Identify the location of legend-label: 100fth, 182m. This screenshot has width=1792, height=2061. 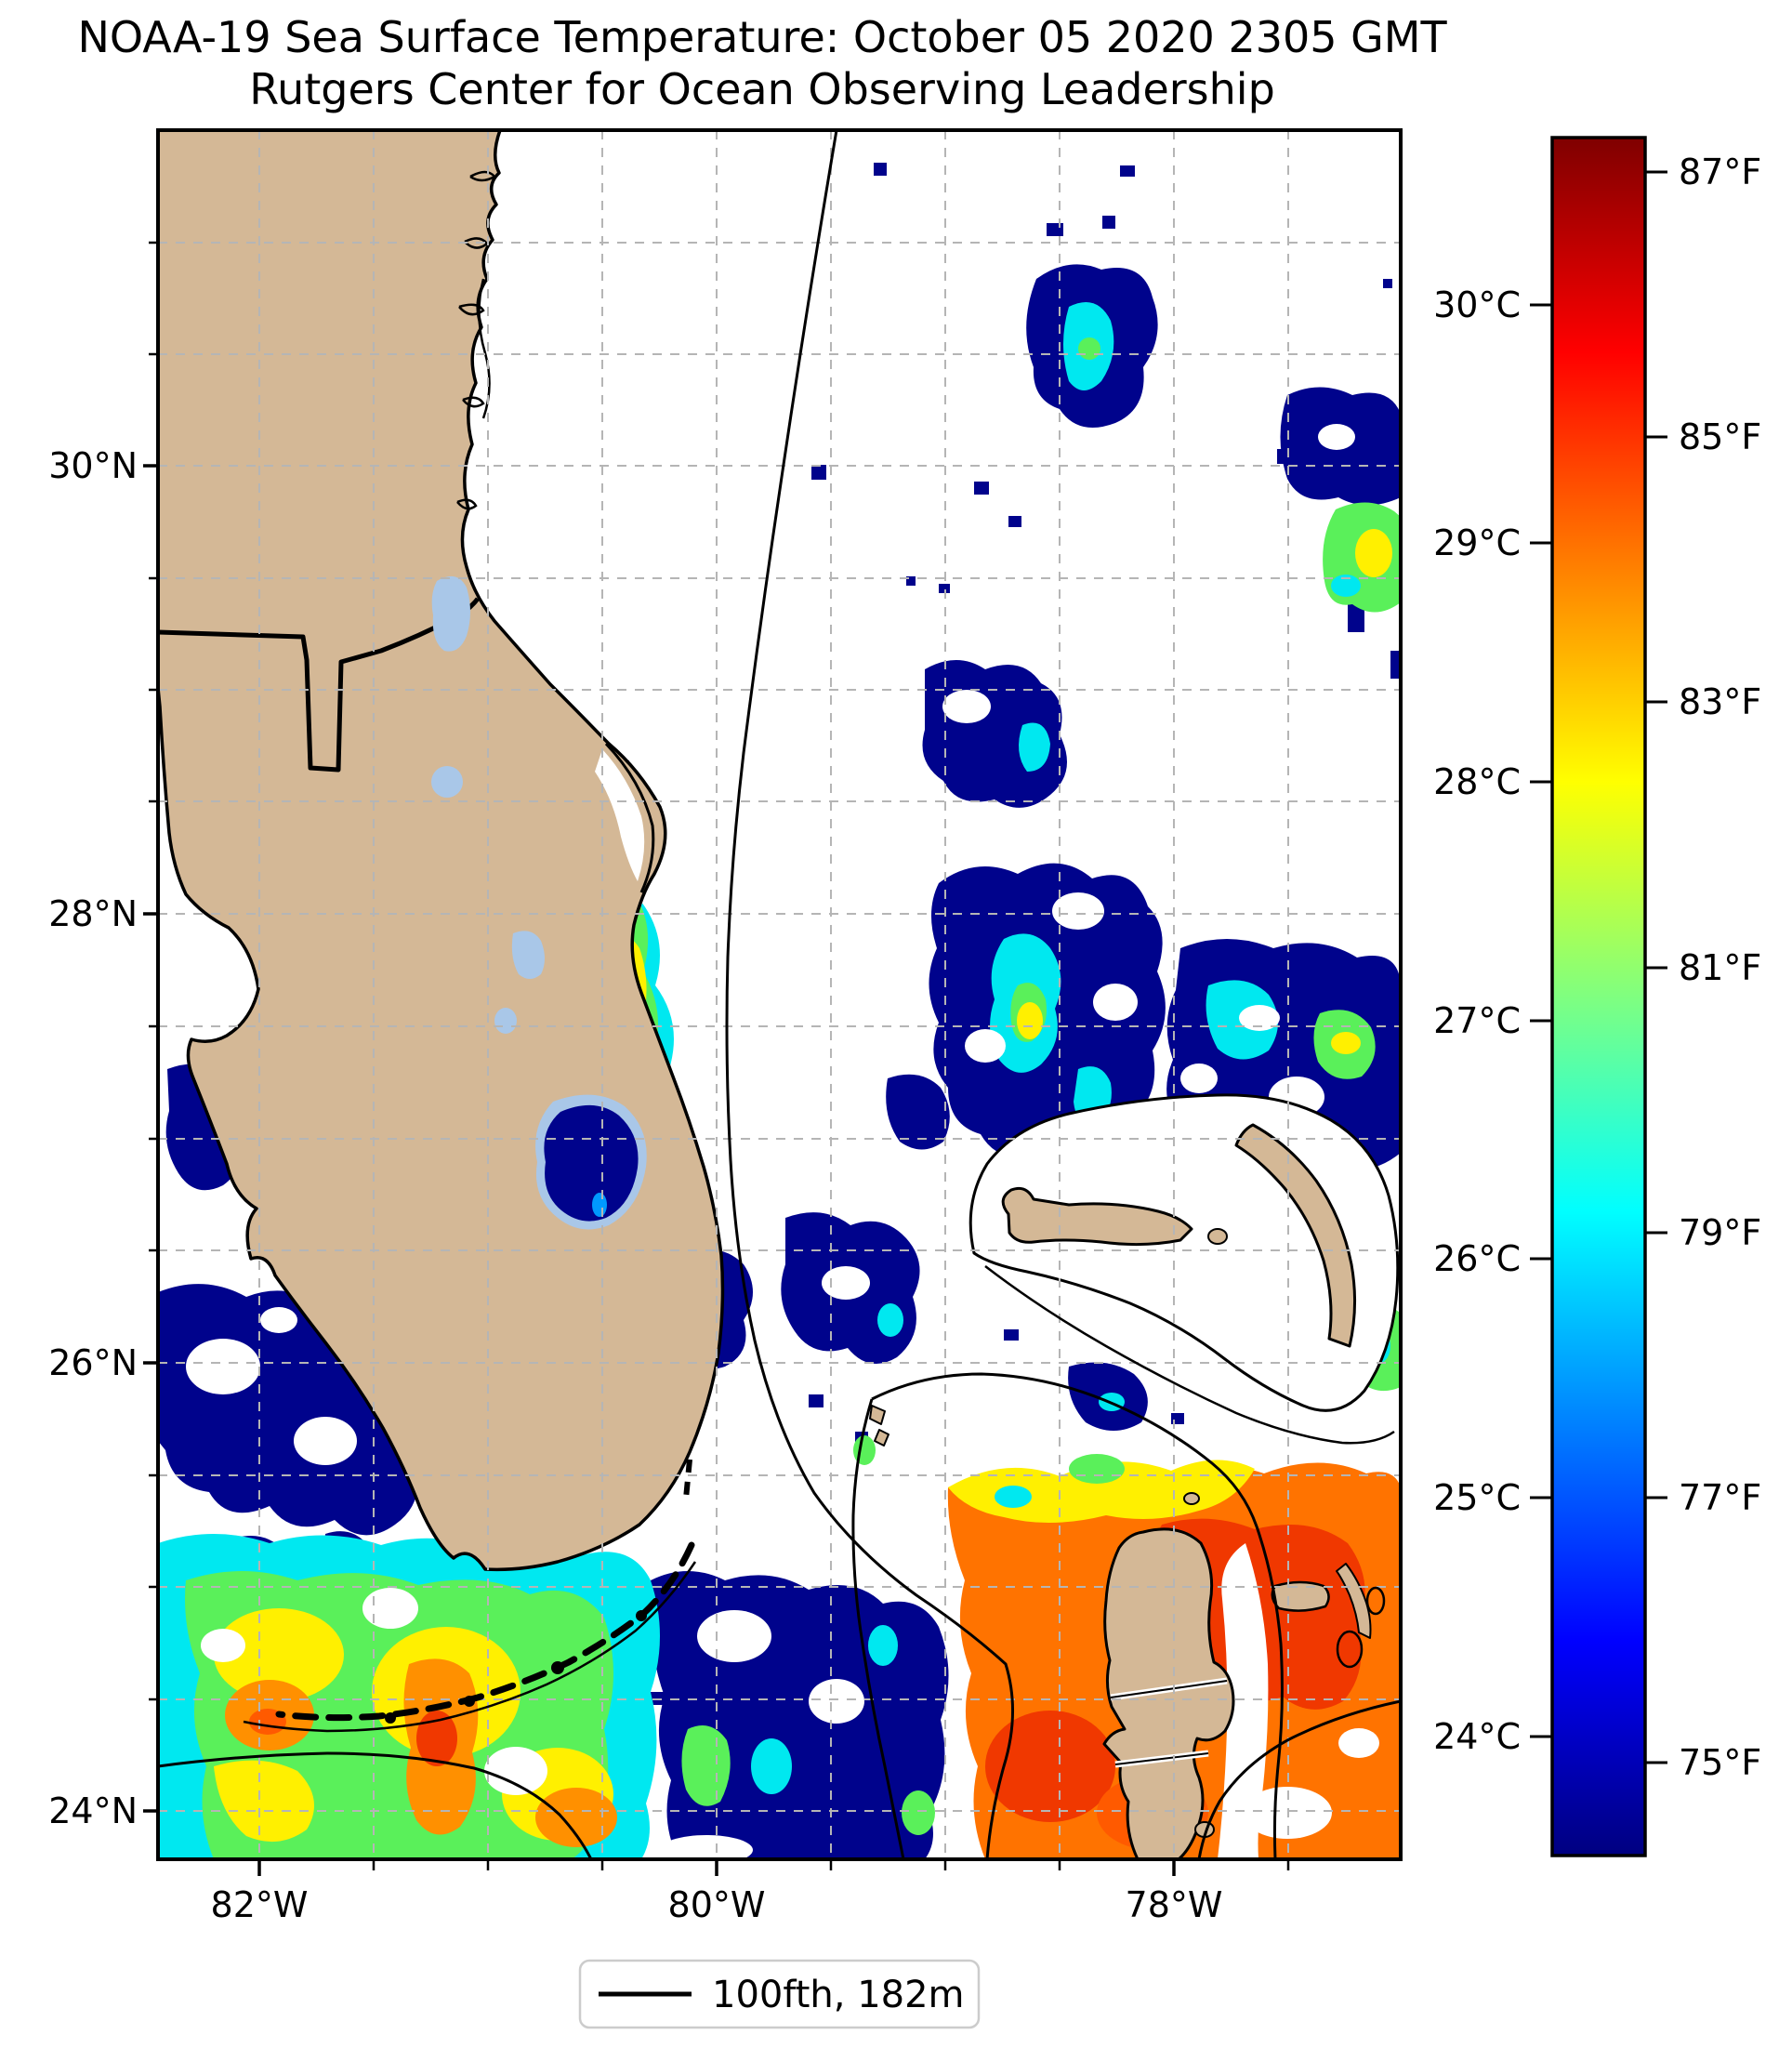
(839, 1995).